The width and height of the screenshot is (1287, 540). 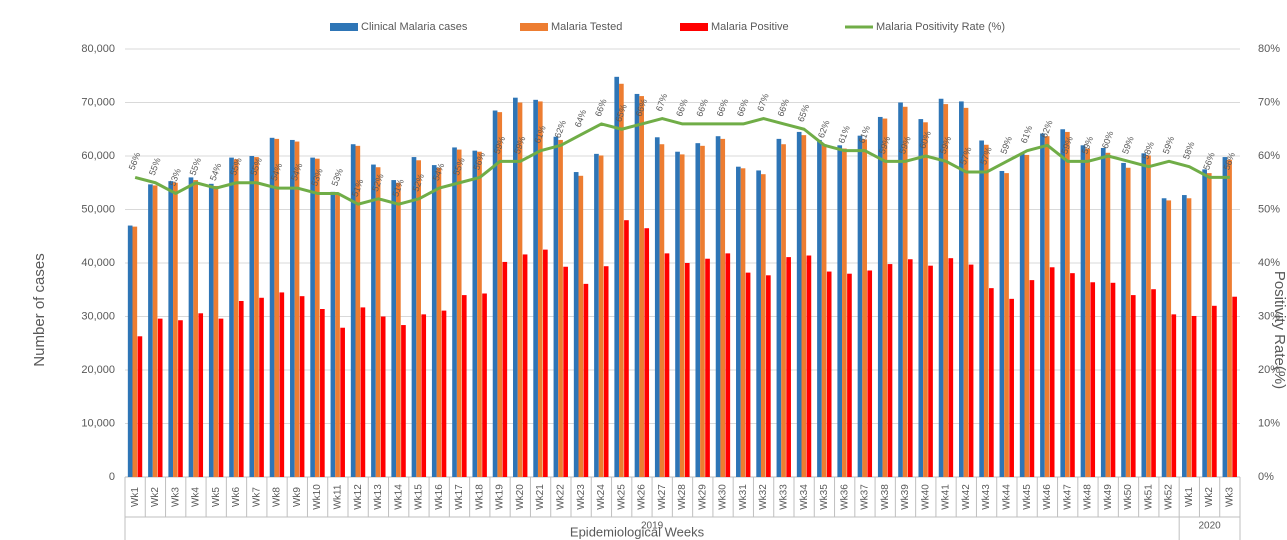 I want to click on x-tick-label: Wk35, so click(x=824, y=497).